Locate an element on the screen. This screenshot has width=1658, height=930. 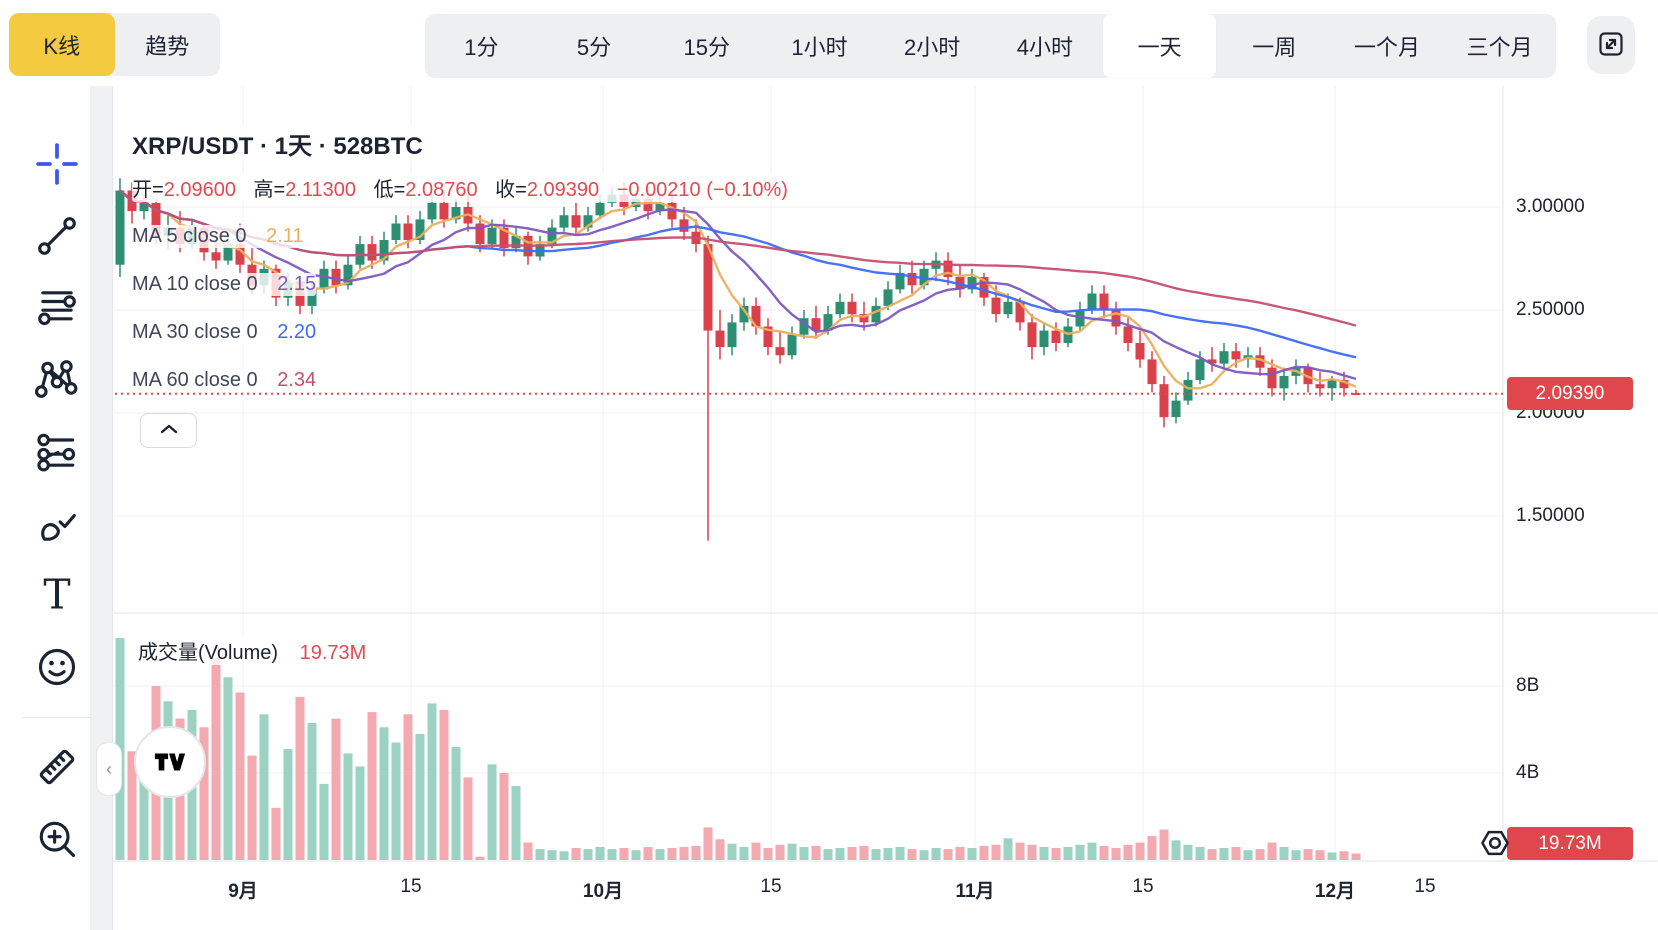
volume-tick: 4B is located at coordinates (1528, 772).